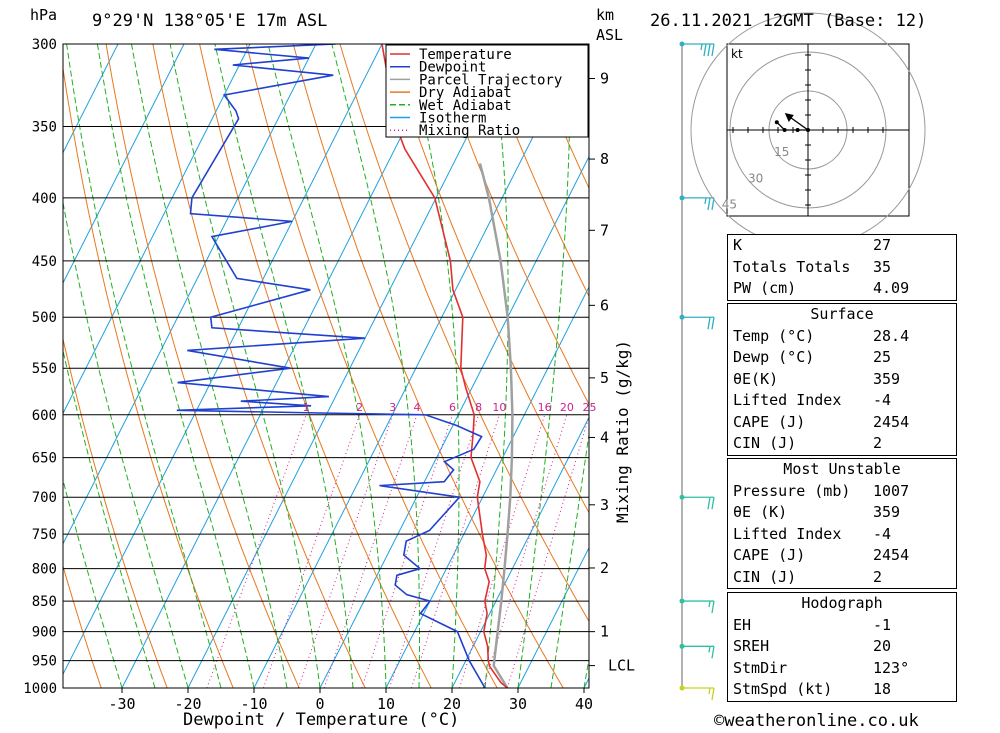 The width and height of the screenshot is (1000, 733). What do you see at coordinates (610, 35) in the screenshot?
I see `asl-label: ASL` at bounding box center [610, 35].